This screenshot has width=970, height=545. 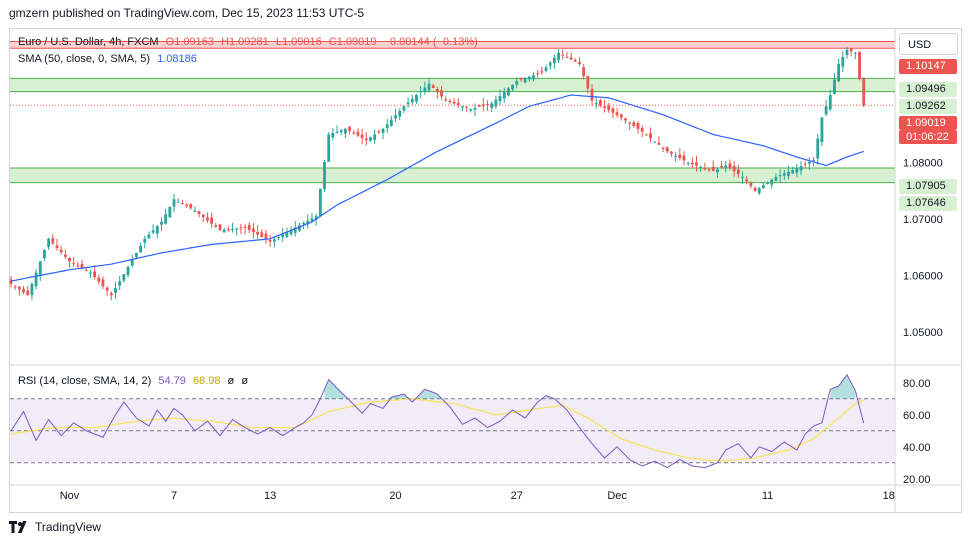 I want to click on sma-legend-label: SMA (50, close, 0, SMA, 5), so click(x=84, y=59).